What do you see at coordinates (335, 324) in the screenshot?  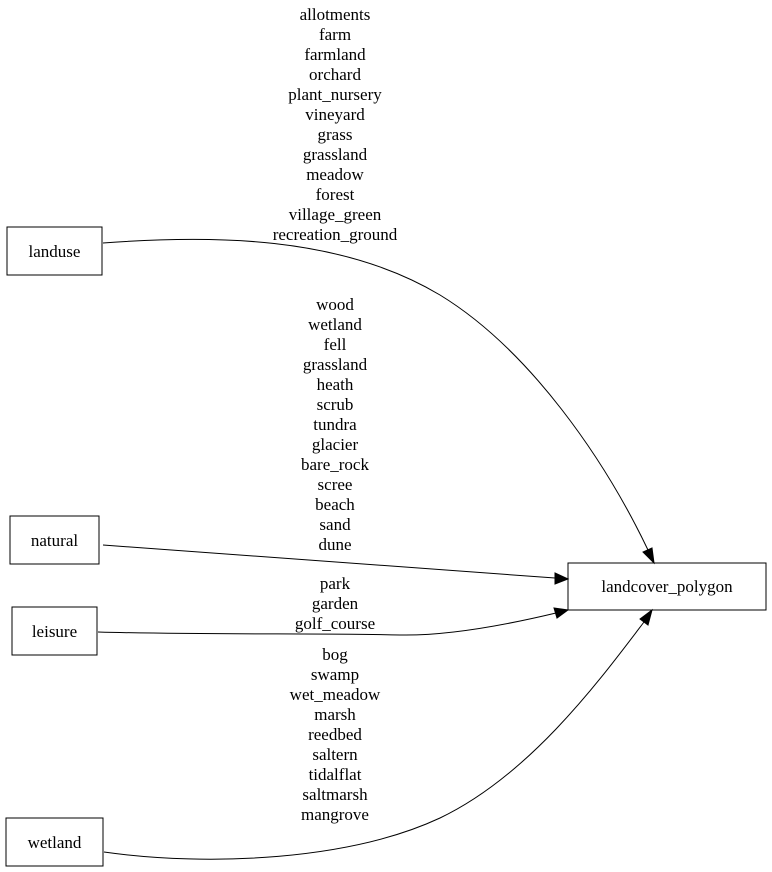 I see `edge-label-natural: wetland` at bounding box center [335, 324].